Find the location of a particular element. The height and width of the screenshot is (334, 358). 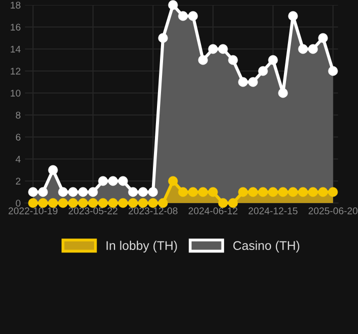

y-tick-label: 12 is located at coordinates (15, 71).